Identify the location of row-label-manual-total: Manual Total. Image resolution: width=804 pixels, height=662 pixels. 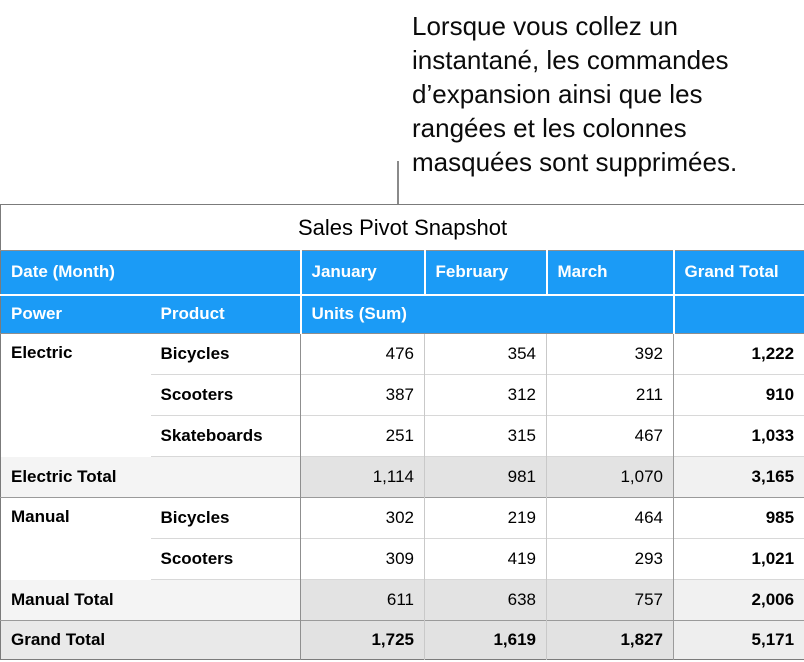
(75, 600).